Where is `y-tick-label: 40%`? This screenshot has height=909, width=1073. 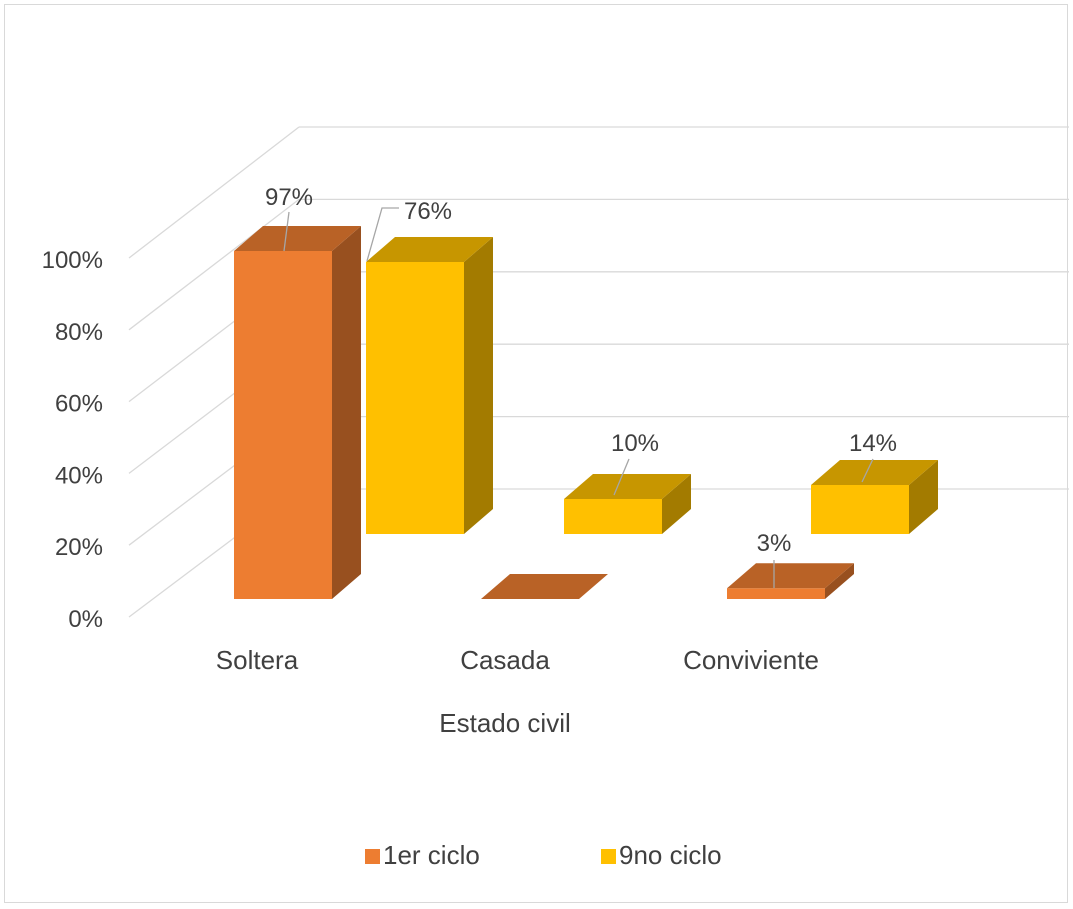 y-tick-label: 40% is located at coordinates (79, 475).